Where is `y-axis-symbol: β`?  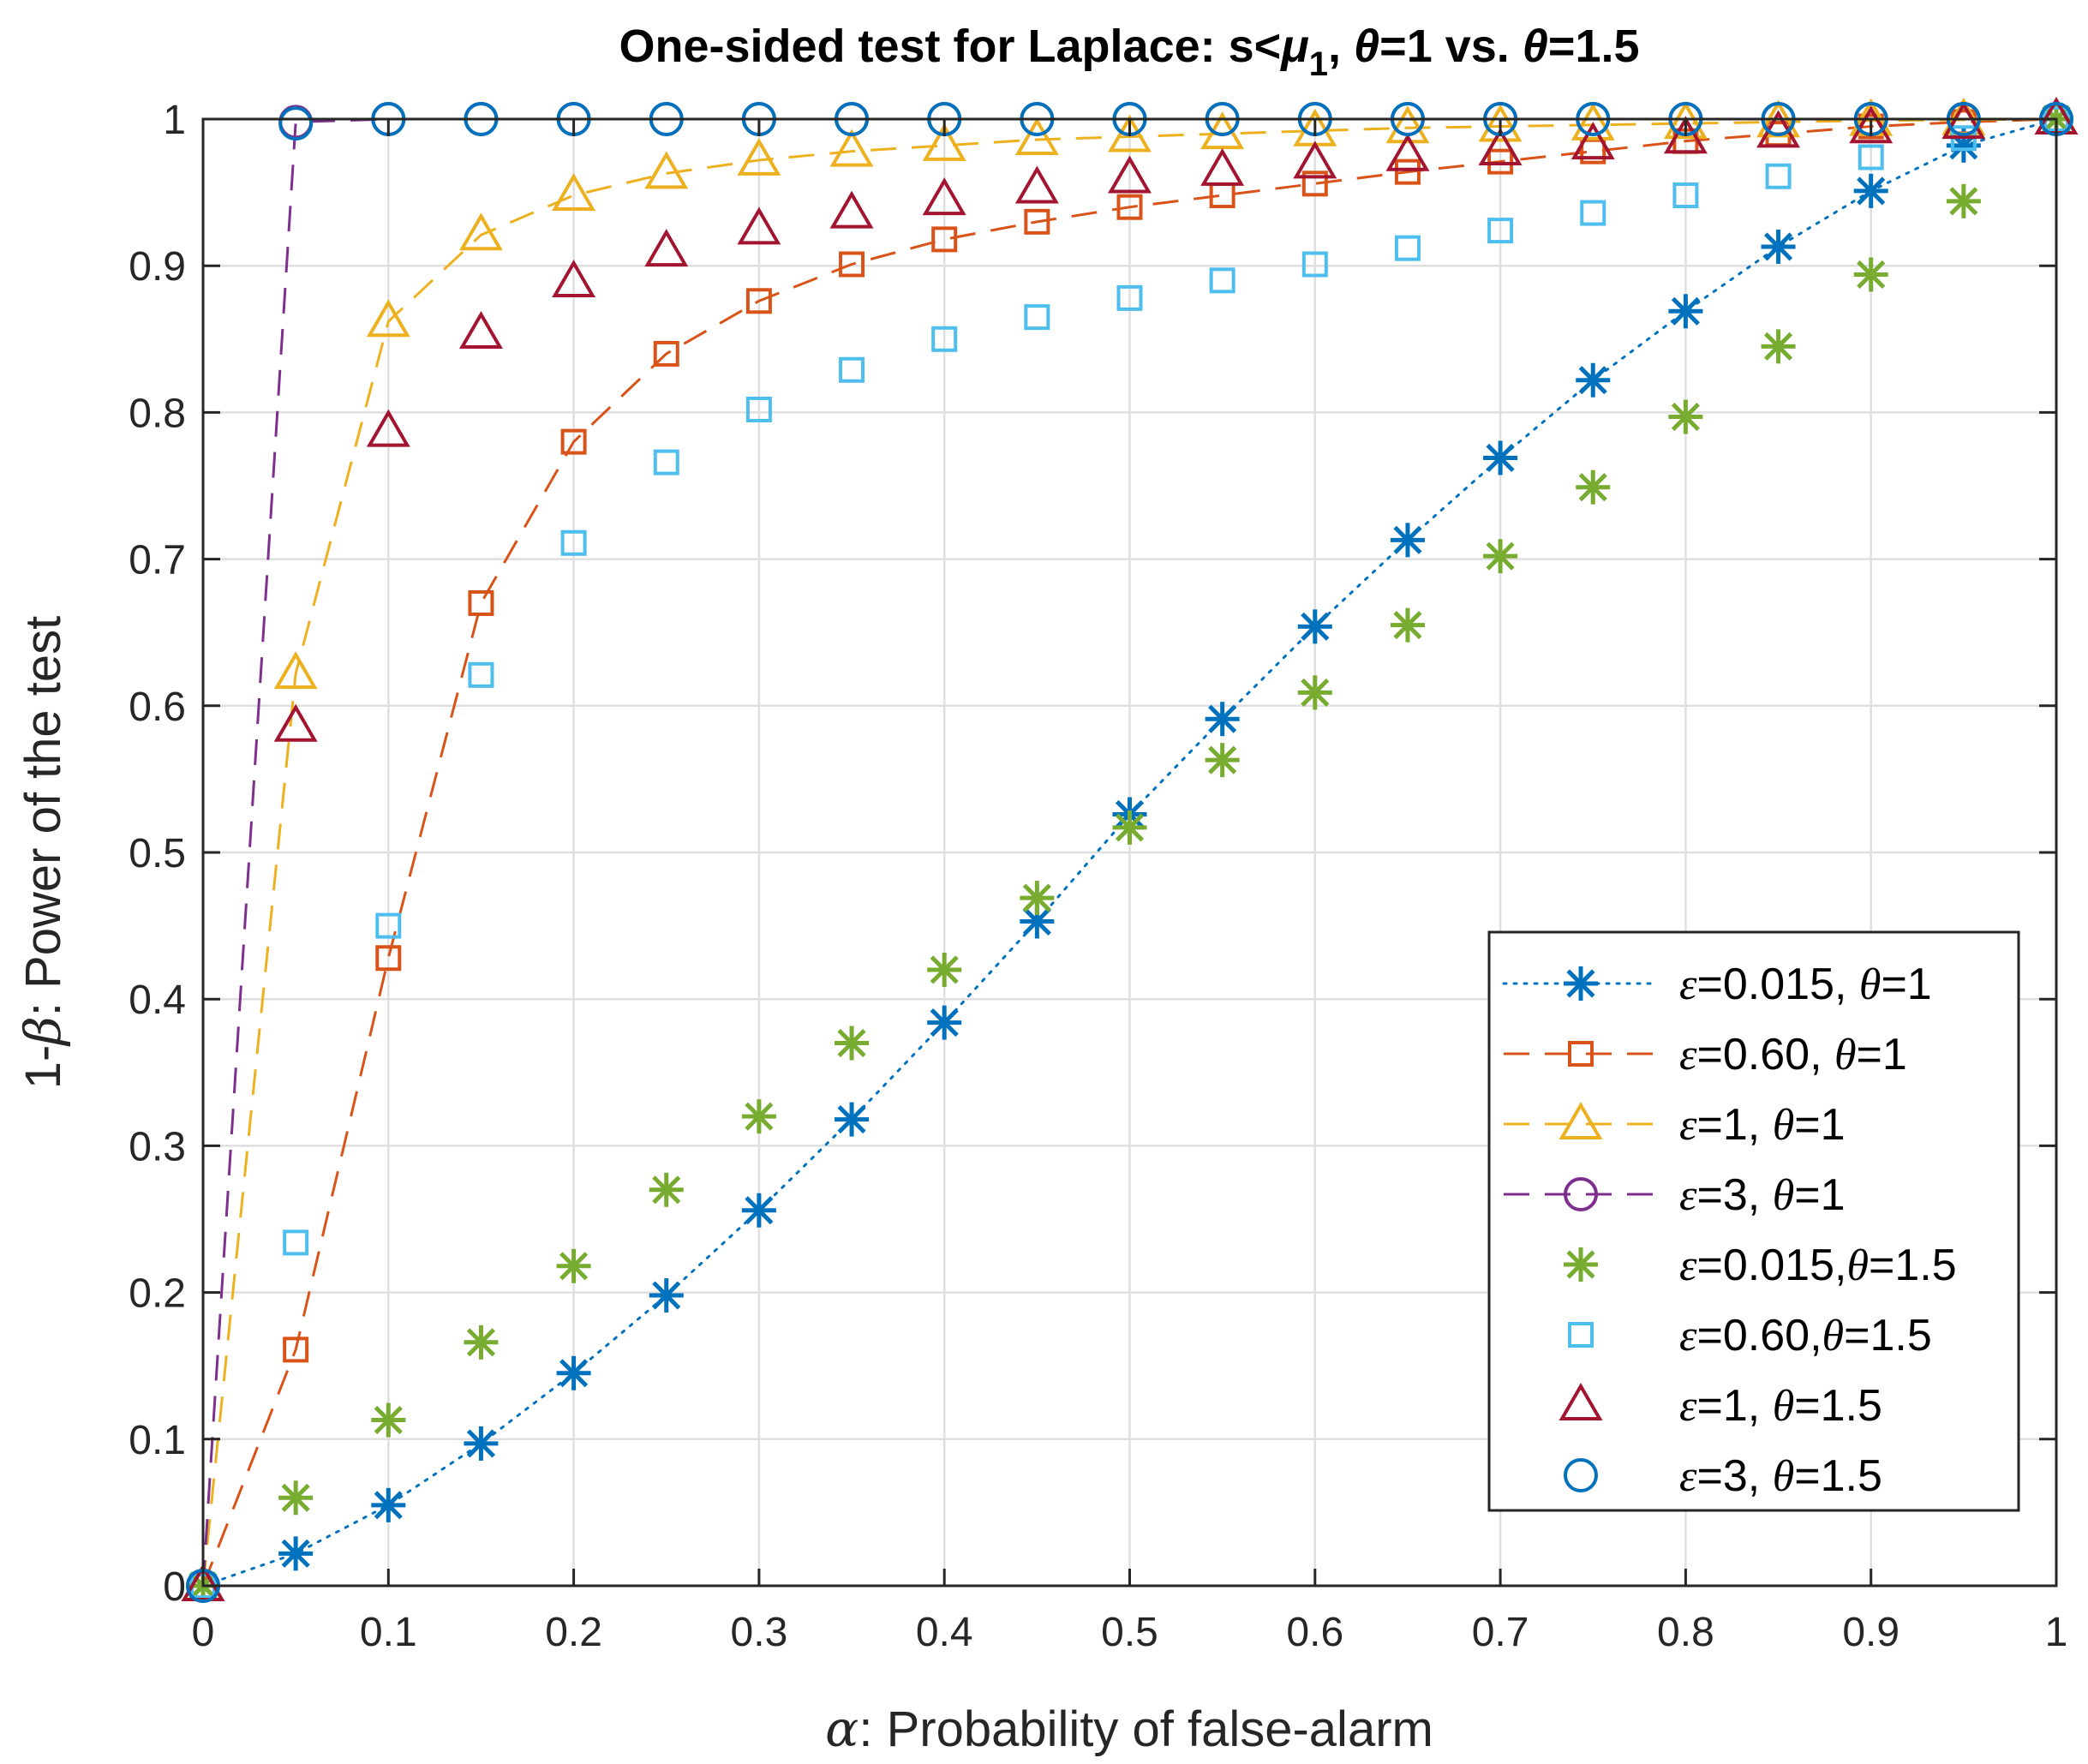
y-axis-symbol: β is located at coordinates (43, 1031).